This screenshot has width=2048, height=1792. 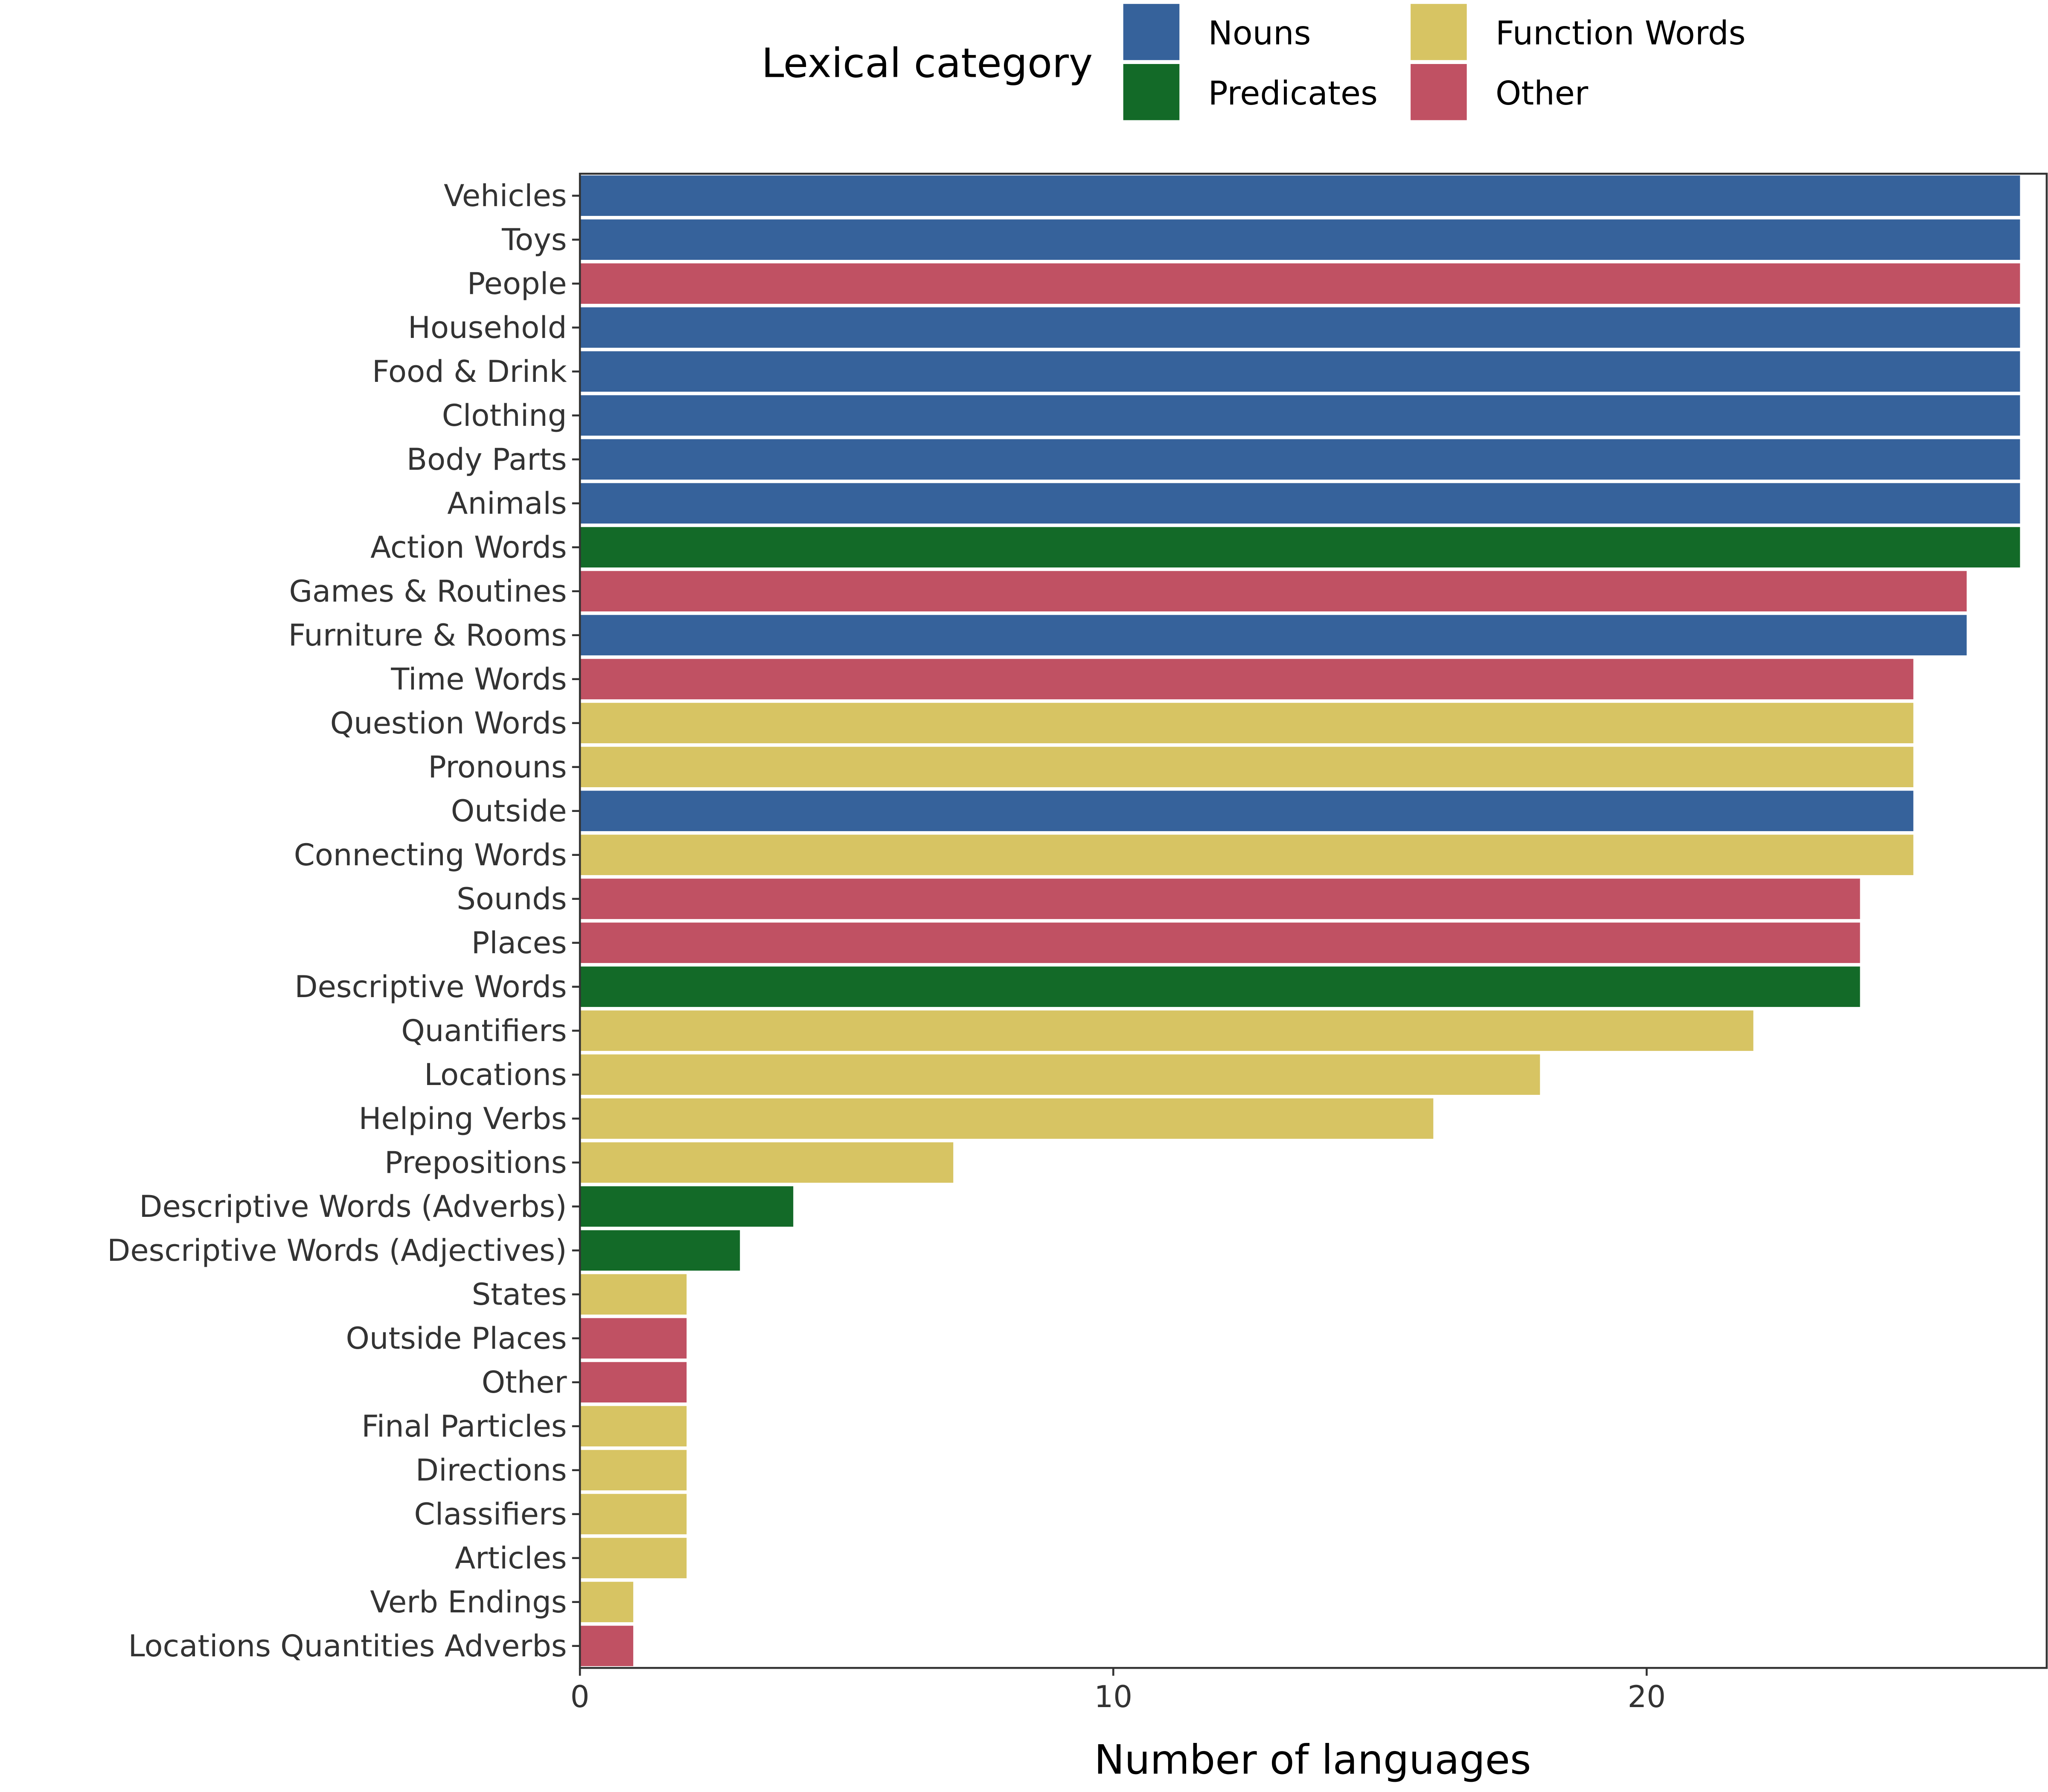 I want to click on y-tick-label: Quantifiers, so click(x=484, y=1030).